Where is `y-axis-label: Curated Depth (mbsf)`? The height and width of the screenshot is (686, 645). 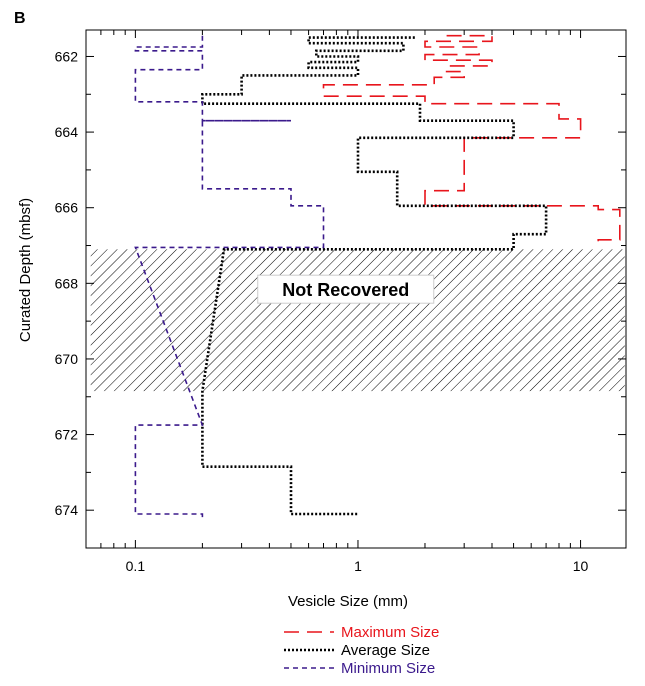 y-axis-label: Curated Depth (mbsf) is located at coordinates (25, 270).